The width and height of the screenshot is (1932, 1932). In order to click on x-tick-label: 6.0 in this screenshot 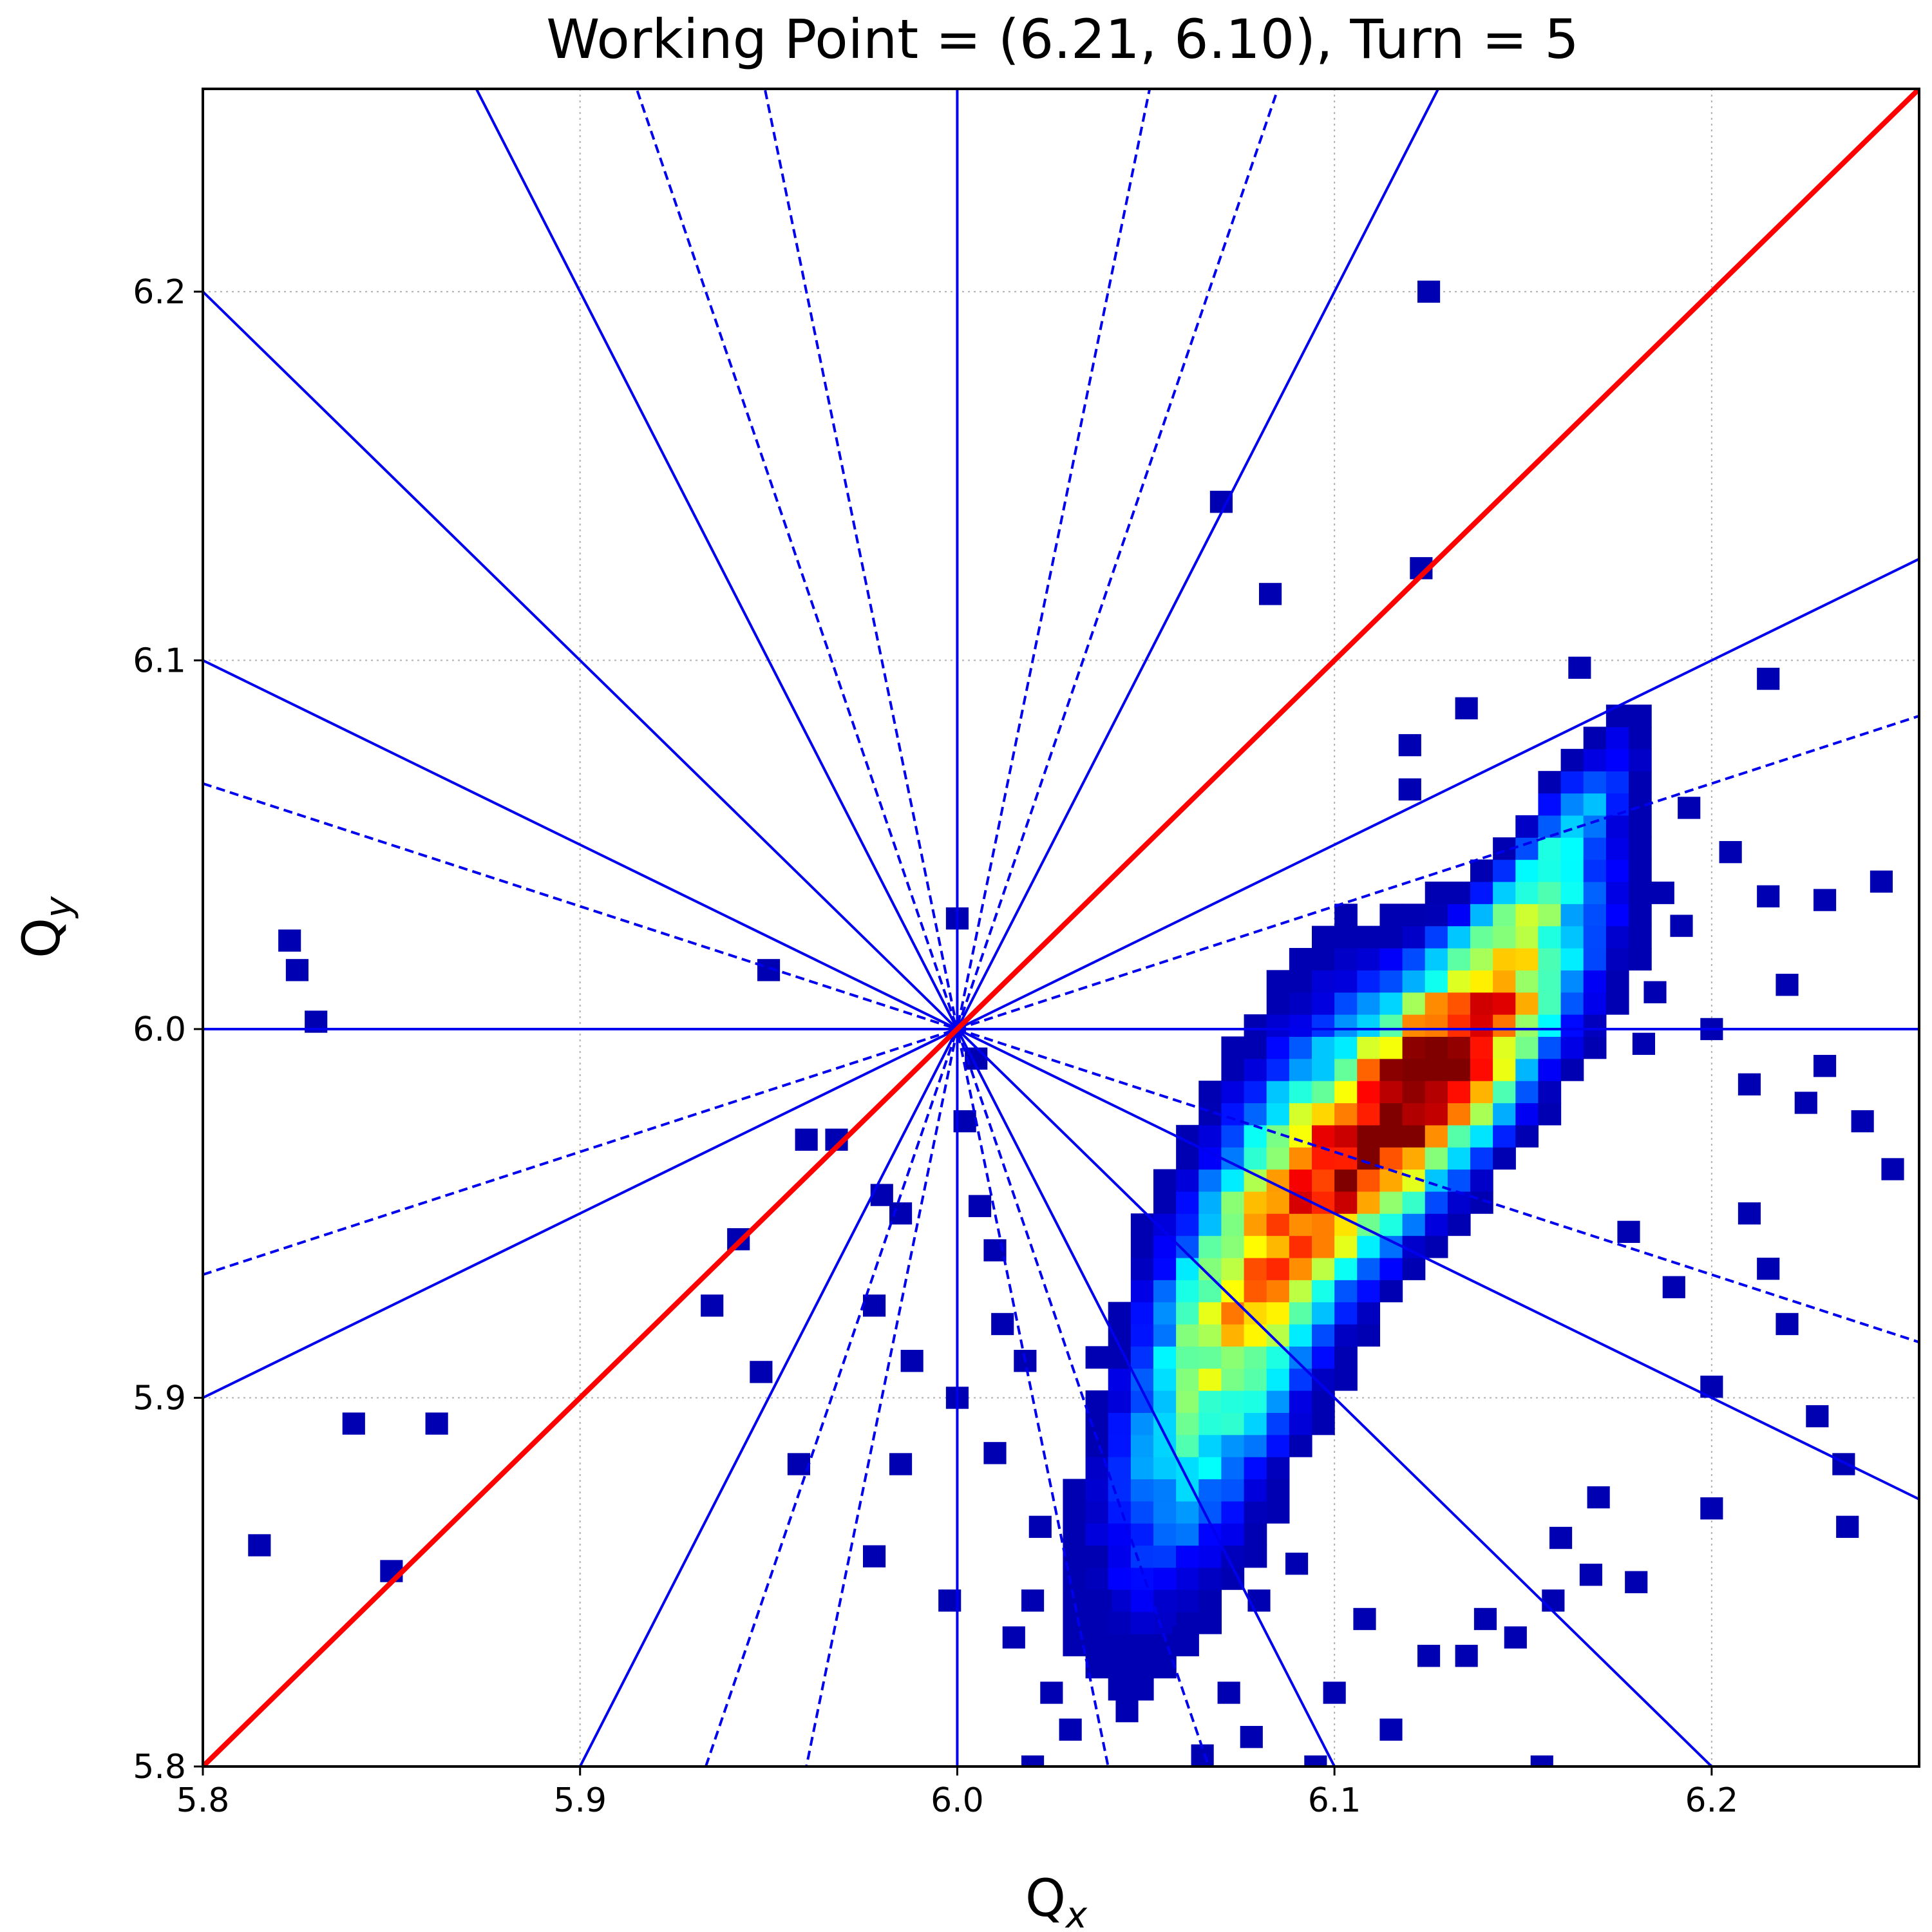, I will do `click(957, 1801)`.